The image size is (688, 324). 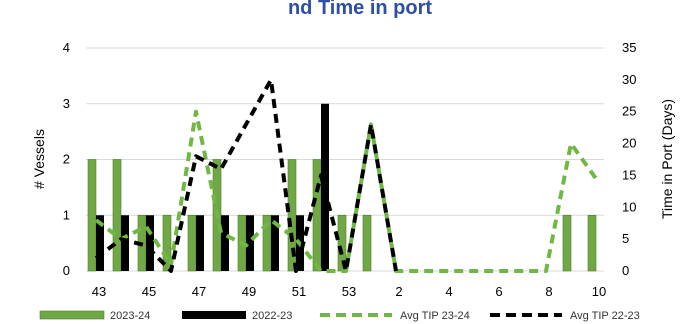 I want to click on y-right-tick-5: 25, so click(x=629, y=111).